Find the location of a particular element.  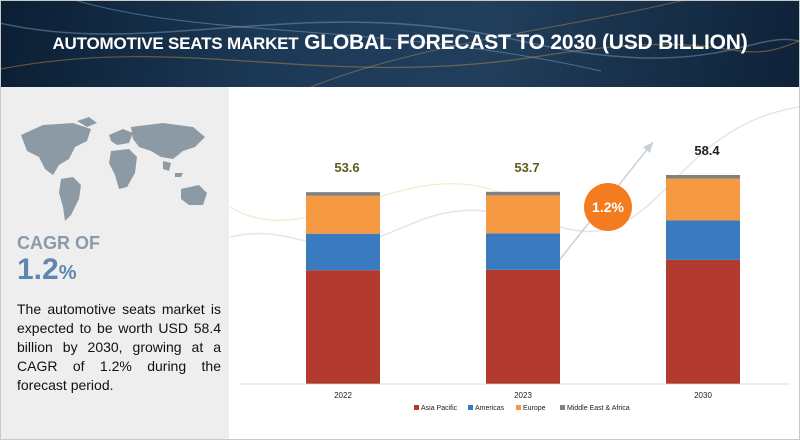

bar-asia-pacific-2023 is located at coordinates (523, 326).